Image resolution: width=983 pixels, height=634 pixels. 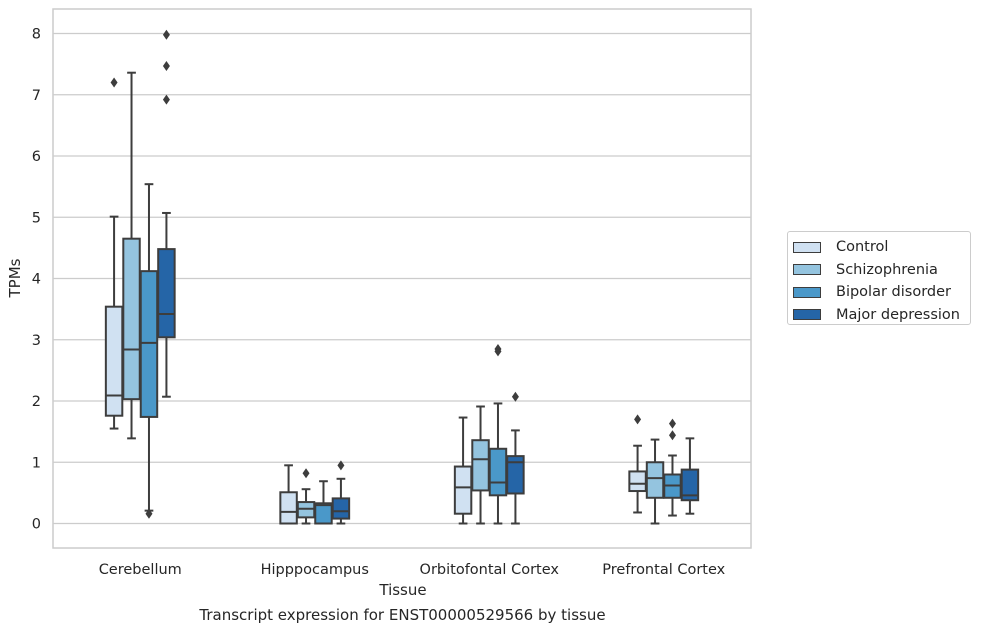 What do you see at coordinates (36, 35) in the screenshot?
I see `y-tick-label: 8` at bounding box center [36, 35].